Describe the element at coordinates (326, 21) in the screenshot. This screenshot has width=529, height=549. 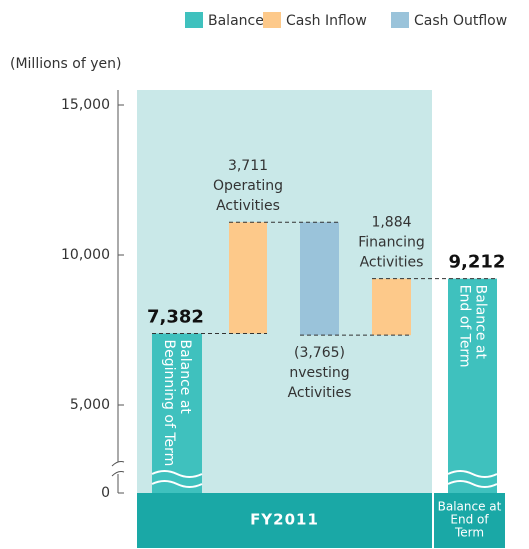
I see `legend-label: Cash Inflow` at that location.